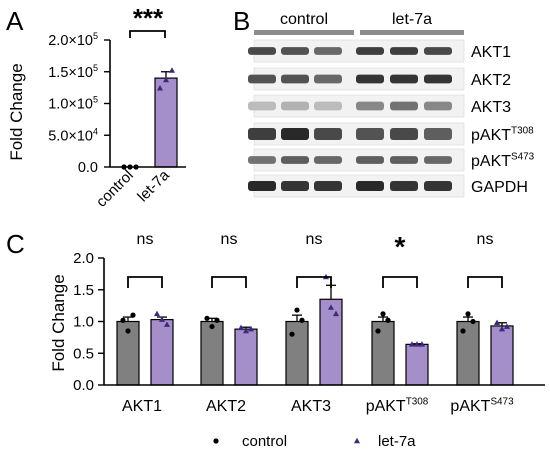  I want to click on blot-row-akt1: AKT1, so click(379, 51).